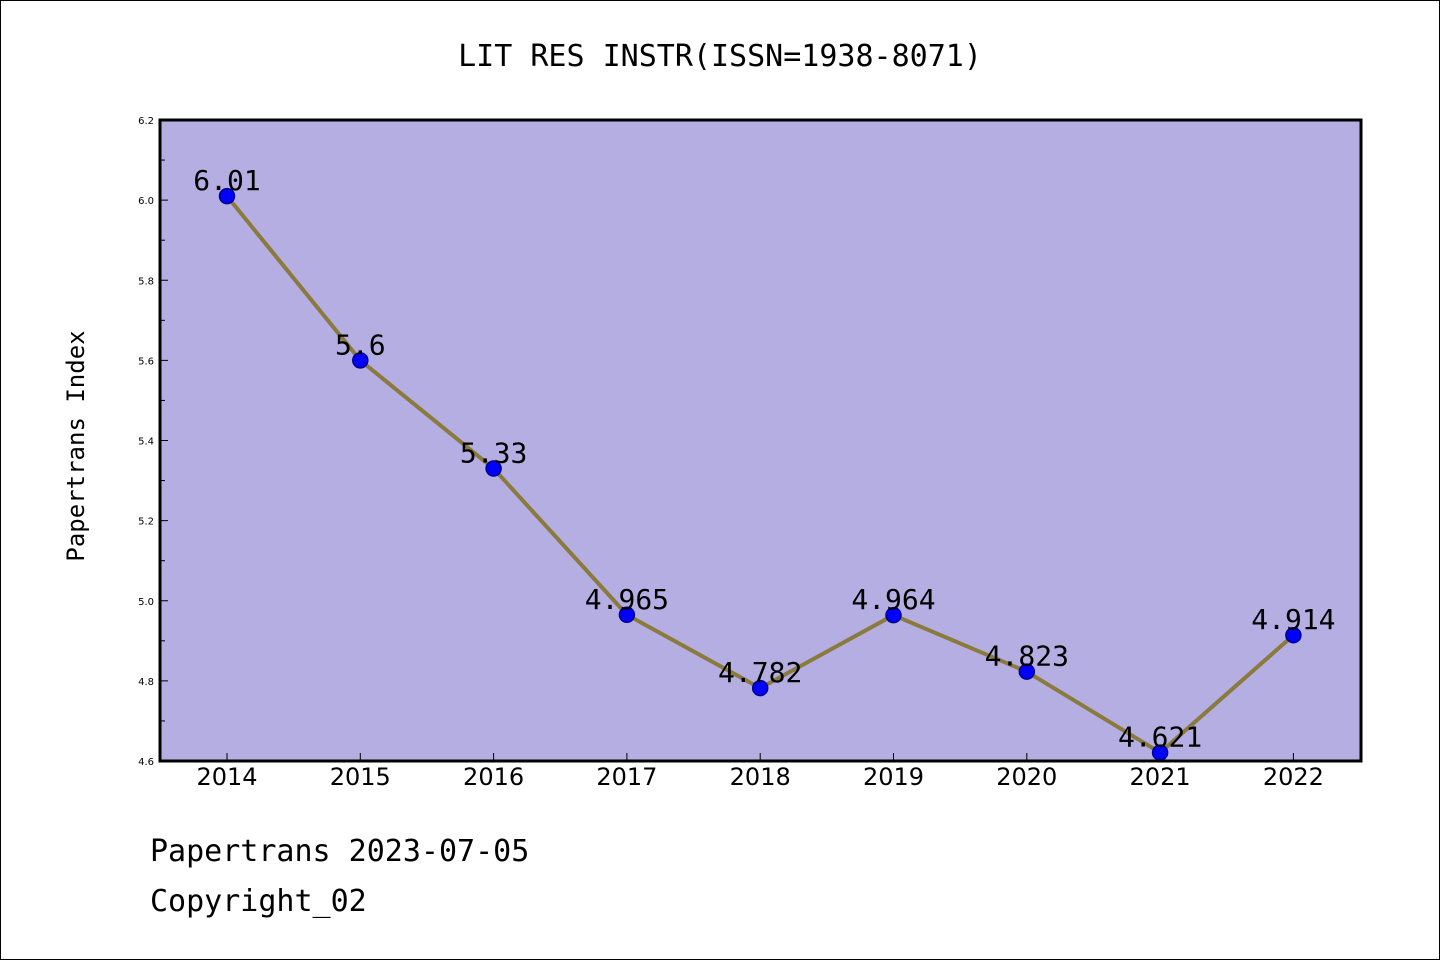 The height and width of the screenshot is (960, 1440). What do you see at coordinates (226, 777) in the screenshot?
I see `x-tick-label: 2014` at bounding box center [226, 777].